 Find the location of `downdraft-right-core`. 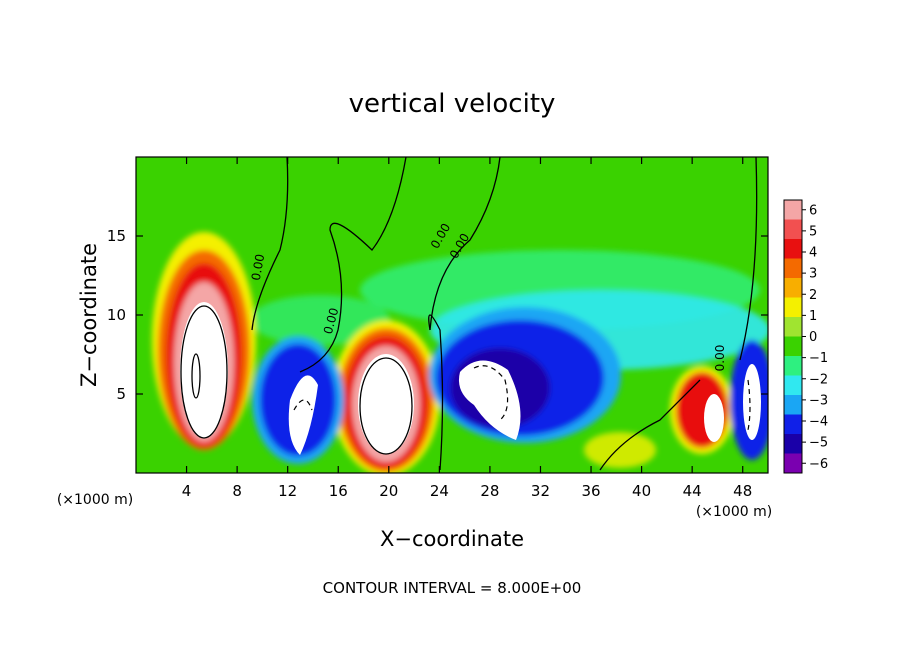

downdraft-right-core is located at coordinates (752, 402).